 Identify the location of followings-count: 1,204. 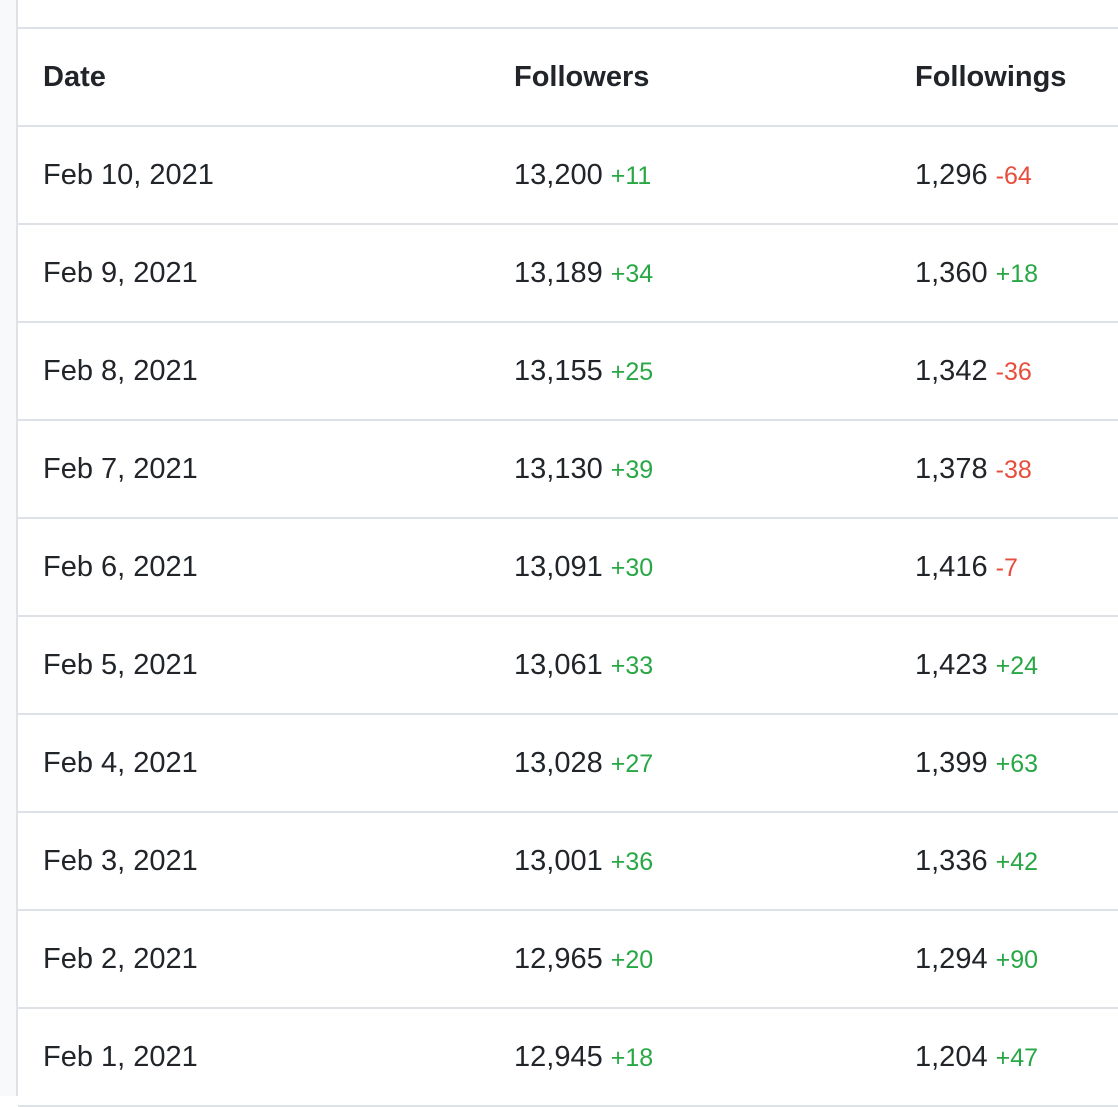
(951, 1056).